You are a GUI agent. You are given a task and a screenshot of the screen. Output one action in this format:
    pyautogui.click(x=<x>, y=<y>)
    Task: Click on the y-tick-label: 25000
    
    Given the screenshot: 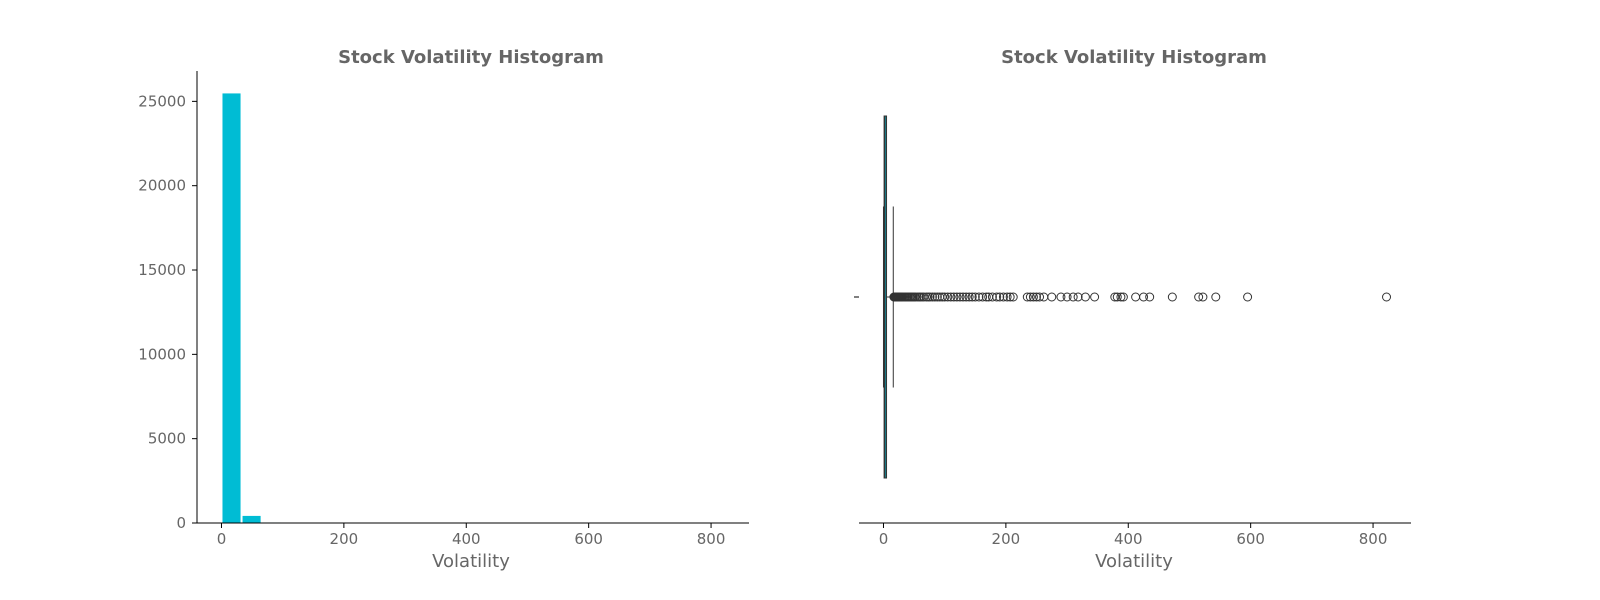 What is the action you would take?
    pyautogui.click(x=162, y=101)
    